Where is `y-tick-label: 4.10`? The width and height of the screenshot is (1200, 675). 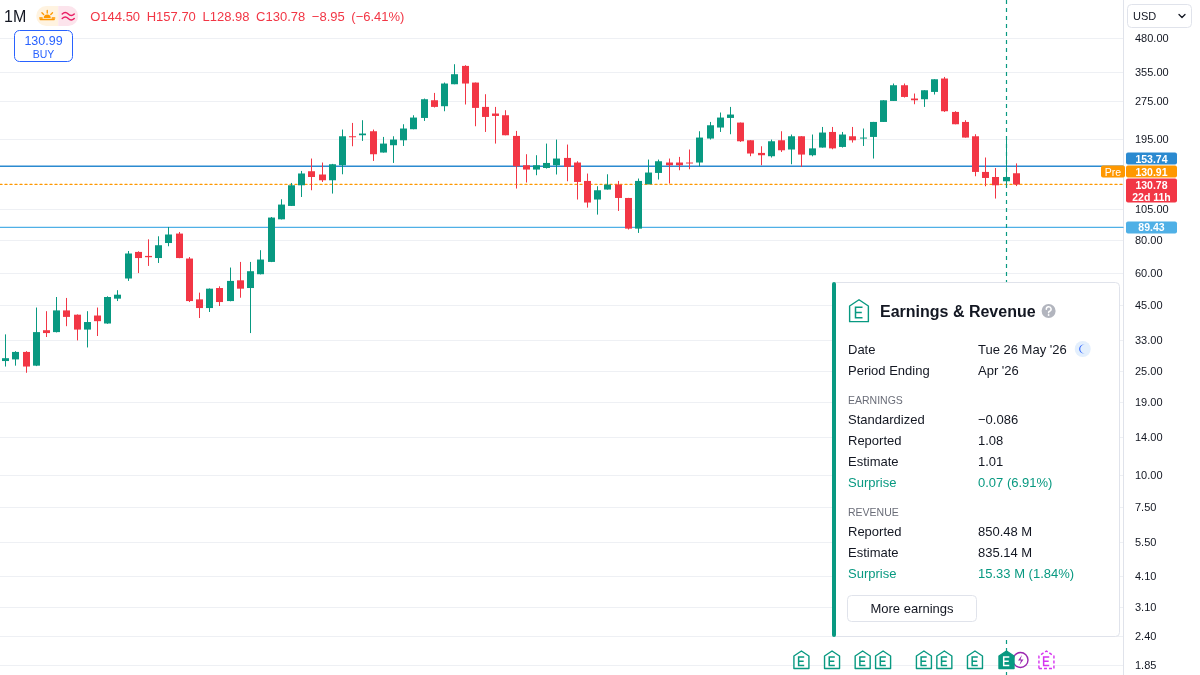
y-tick-label: 4.10 is located at coordinates (1146, 575).